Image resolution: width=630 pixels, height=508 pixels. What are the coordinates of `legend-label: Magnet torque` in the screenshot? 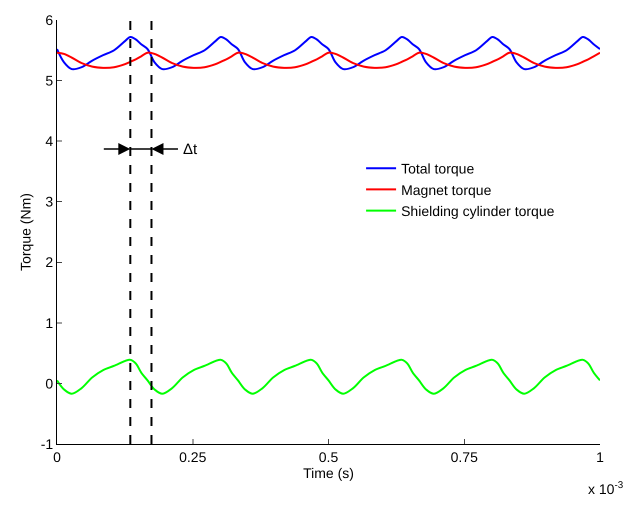 It's located at (446, 190).